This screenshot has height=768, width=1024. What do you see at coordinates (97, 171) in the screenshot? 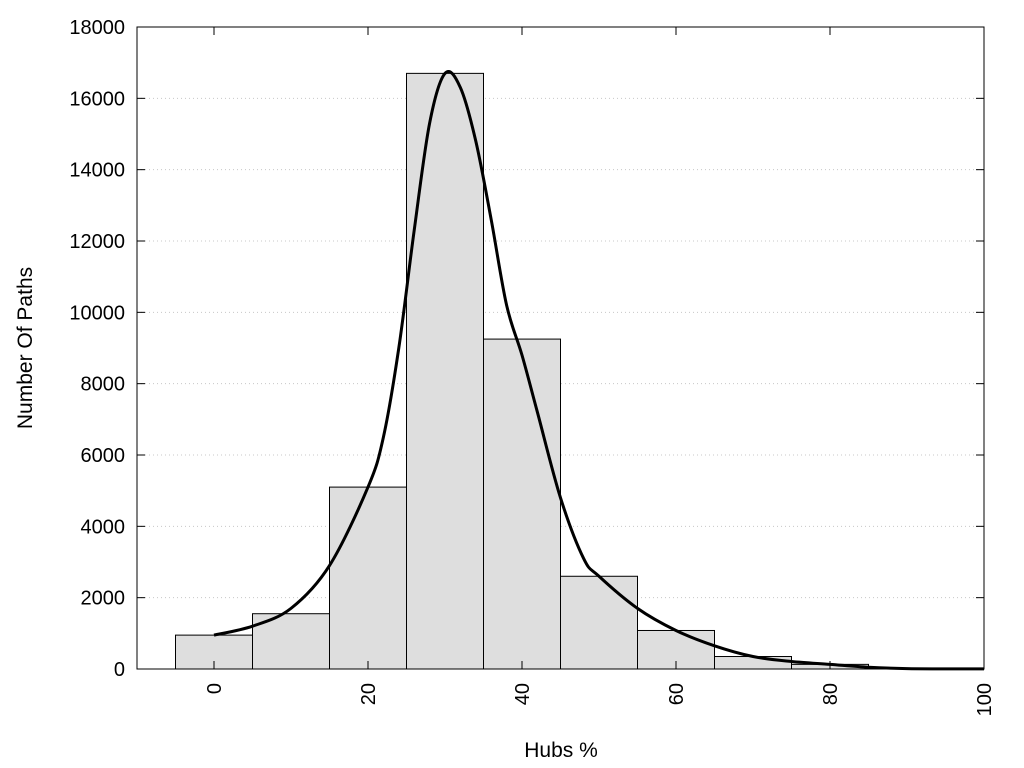
I see `y-tick-label: 14000` at bounding box center [97, 171].